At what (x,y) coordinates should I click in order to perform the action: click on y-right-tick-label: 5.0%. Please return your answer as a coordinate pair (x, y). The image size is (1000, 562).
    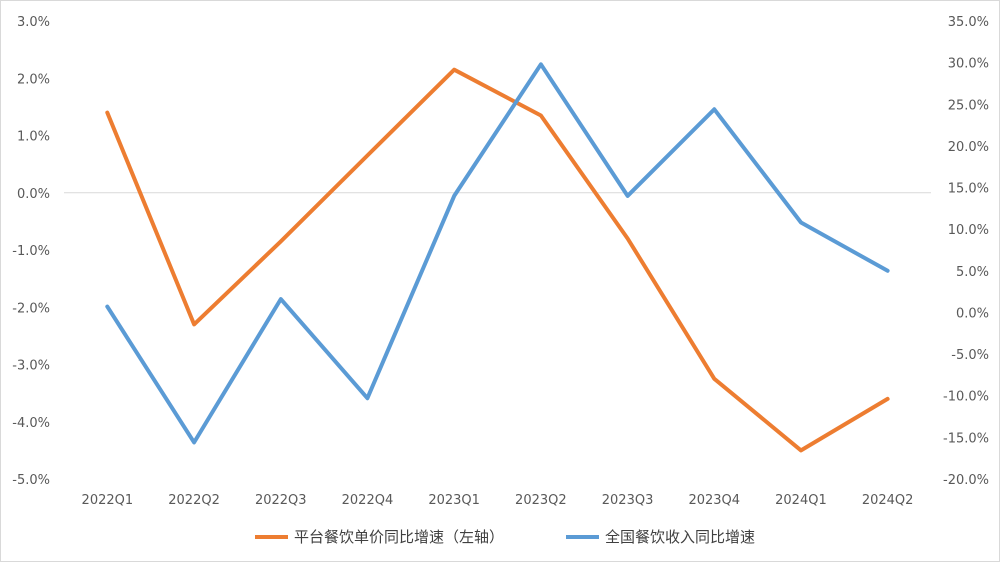
    Looking at the image, I should click on (972, 272).